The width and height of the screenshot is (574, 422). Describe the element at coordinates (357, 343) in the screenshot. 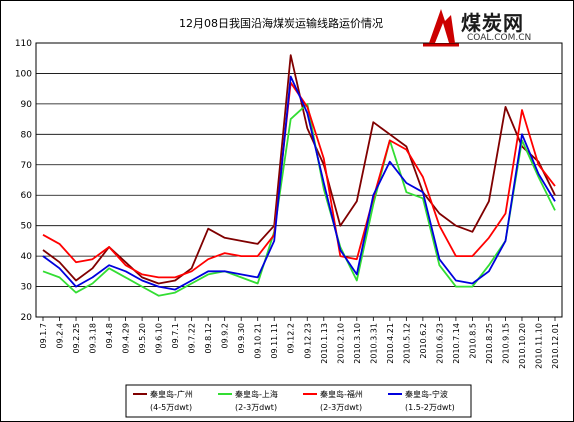

I see `x-tick-label: 2010.3.10` at that location.